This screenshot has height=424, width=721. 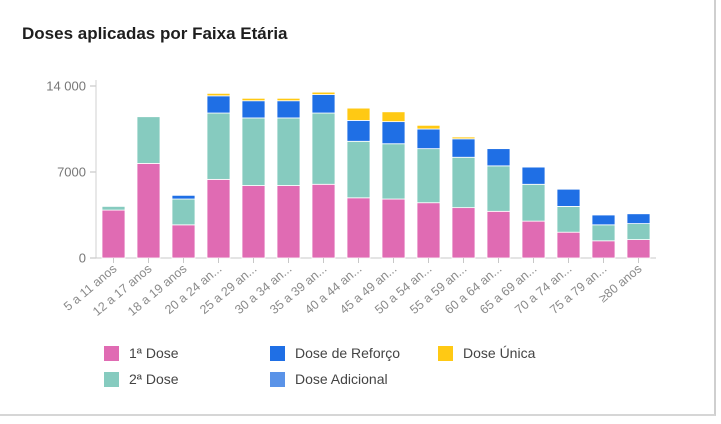 I want to click on chart-title: Doses aplicadas por Faixa Etária, so click(x=155, y=33).